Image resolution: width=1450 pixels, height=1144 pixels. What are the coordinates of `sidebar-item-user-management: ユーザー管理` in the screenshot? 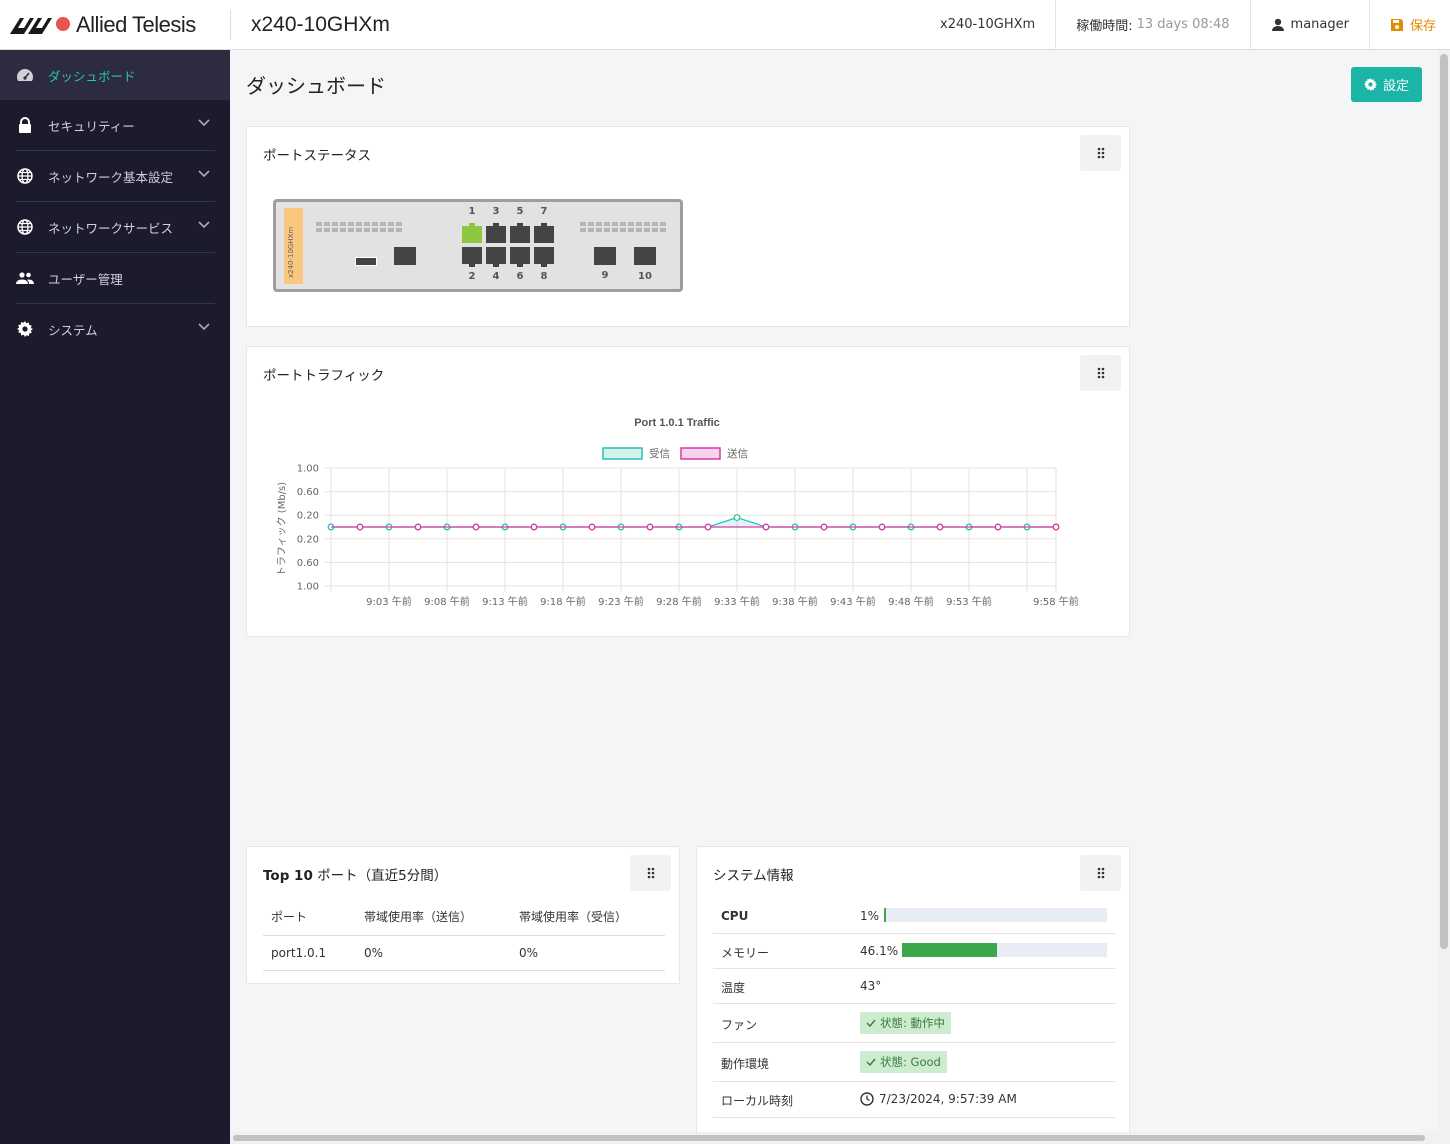 It's located at (115, 278).